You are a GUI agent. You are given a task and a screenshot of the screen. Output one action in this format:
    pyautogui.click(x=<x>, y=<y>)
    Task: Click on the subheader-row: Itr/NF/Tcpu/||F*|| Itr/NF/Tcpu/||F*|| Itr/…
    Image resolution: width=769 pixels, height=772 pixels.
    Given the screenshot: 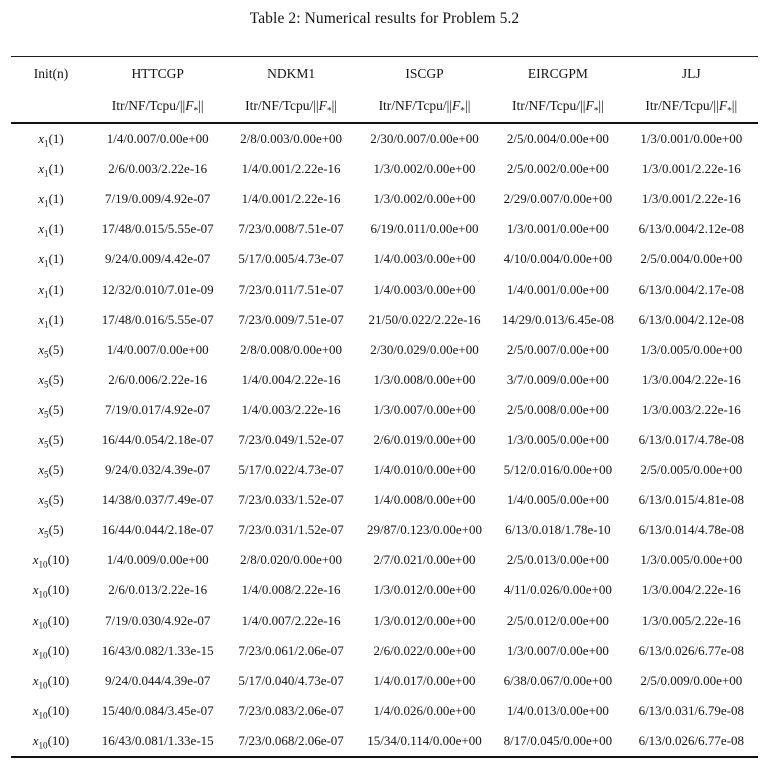 What is the action you would take?
    pyautogui.click(x=384, y=106)
    